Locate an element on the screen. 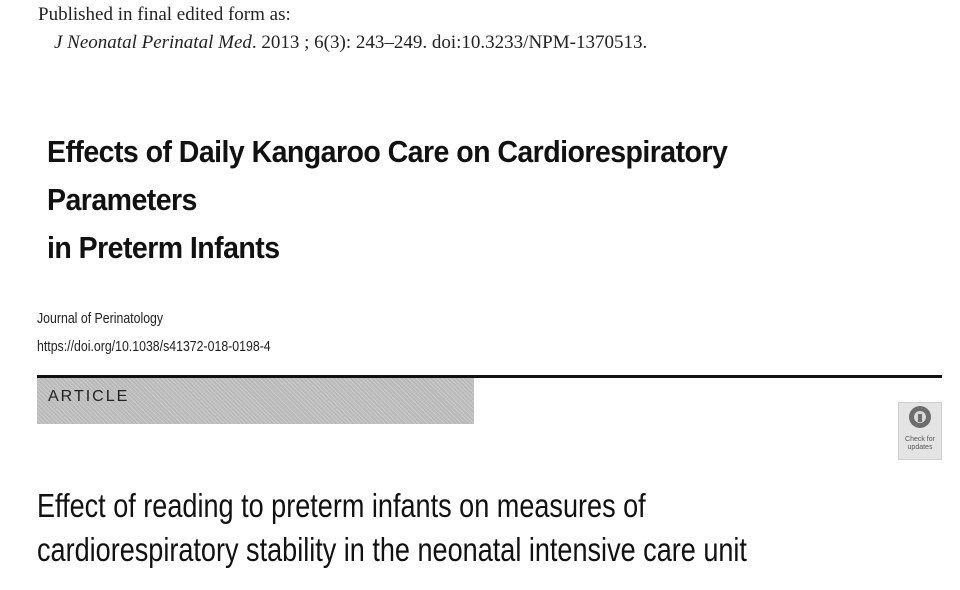  badge-line2: updates is located at coordinates (920, 447).